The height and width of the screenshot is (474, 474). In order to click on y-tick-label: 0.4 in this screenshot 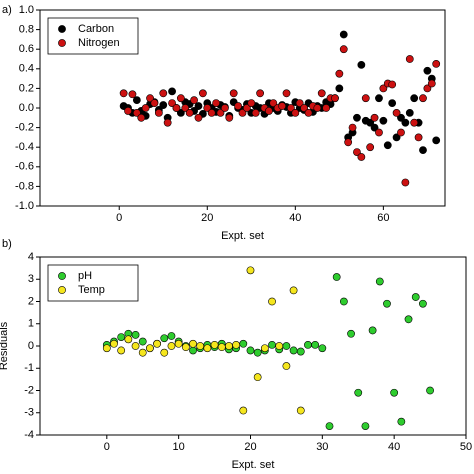, I will do `click(26, 69)`.